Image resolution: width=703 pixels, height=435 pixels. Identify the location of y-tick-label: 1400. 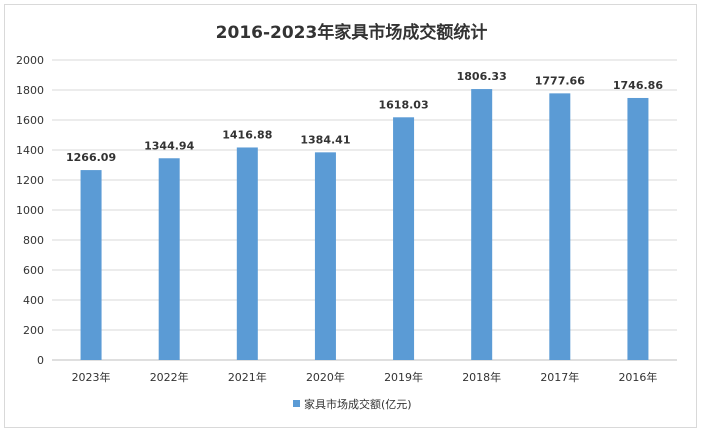
(30, 150).